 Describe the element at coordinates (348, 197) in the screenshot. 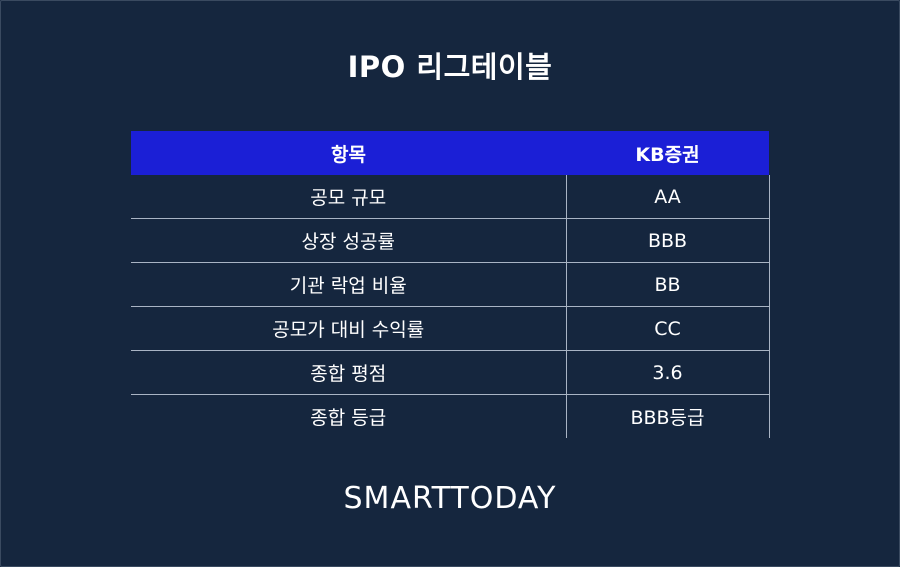

I see `row-item: 공모 규모` at that location.